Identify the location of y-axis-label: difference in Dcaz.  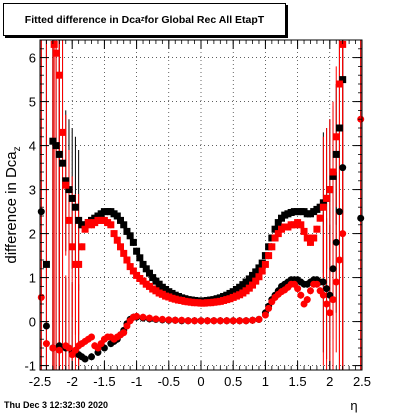
(13, 204).